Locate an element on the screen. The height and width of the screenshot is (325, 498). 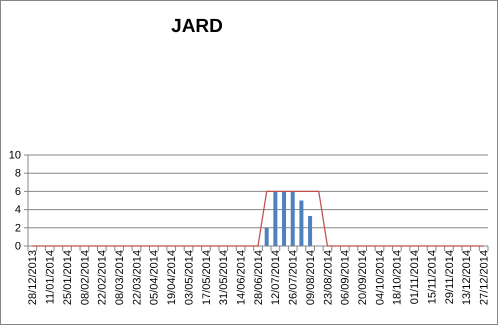
x-tick-label: 27/12/2014 is located at coordinates (484, 278).